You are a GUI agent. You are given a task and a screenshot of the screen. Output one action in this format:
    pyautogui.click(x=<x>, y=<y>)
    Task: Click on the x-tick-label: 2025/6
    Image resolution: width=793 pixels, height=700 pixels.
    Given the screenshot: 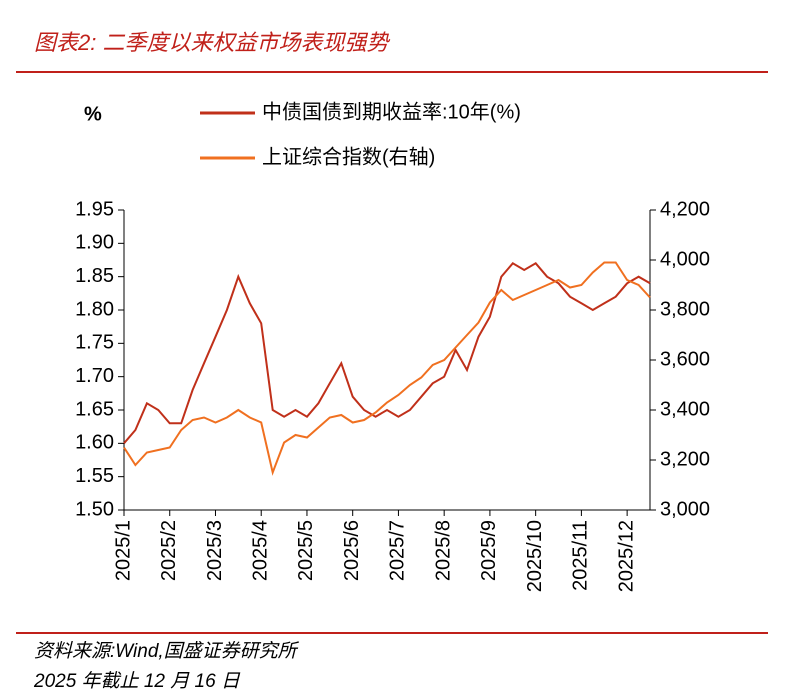 What is the action you would take?
    pyautogui.click(x=352, y=550)
    